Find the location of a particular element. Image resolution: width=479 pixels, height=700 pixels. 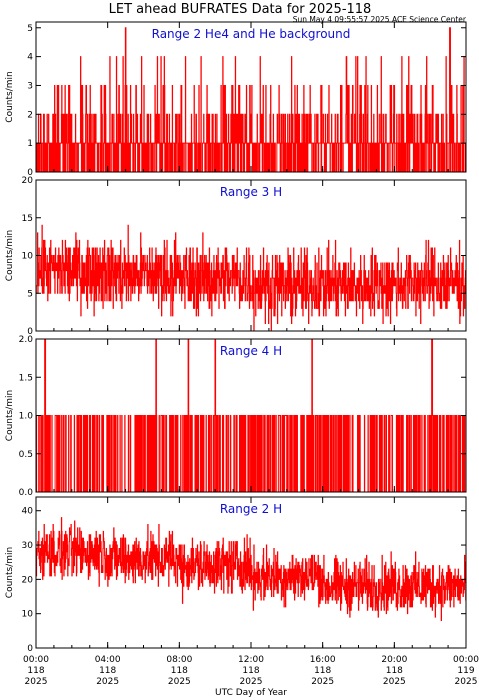

panel-title: Range 4 H is located at coordinates (251, 351).